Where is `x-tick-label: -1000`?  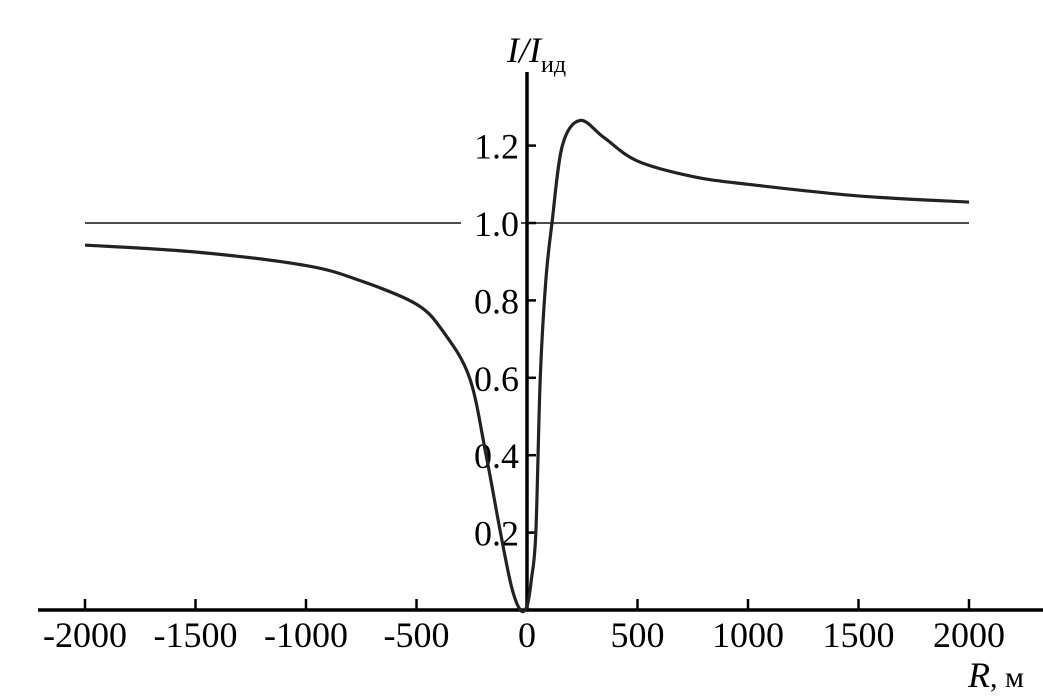
x-tick-label: -1000 is located at coordinates (306, 635).